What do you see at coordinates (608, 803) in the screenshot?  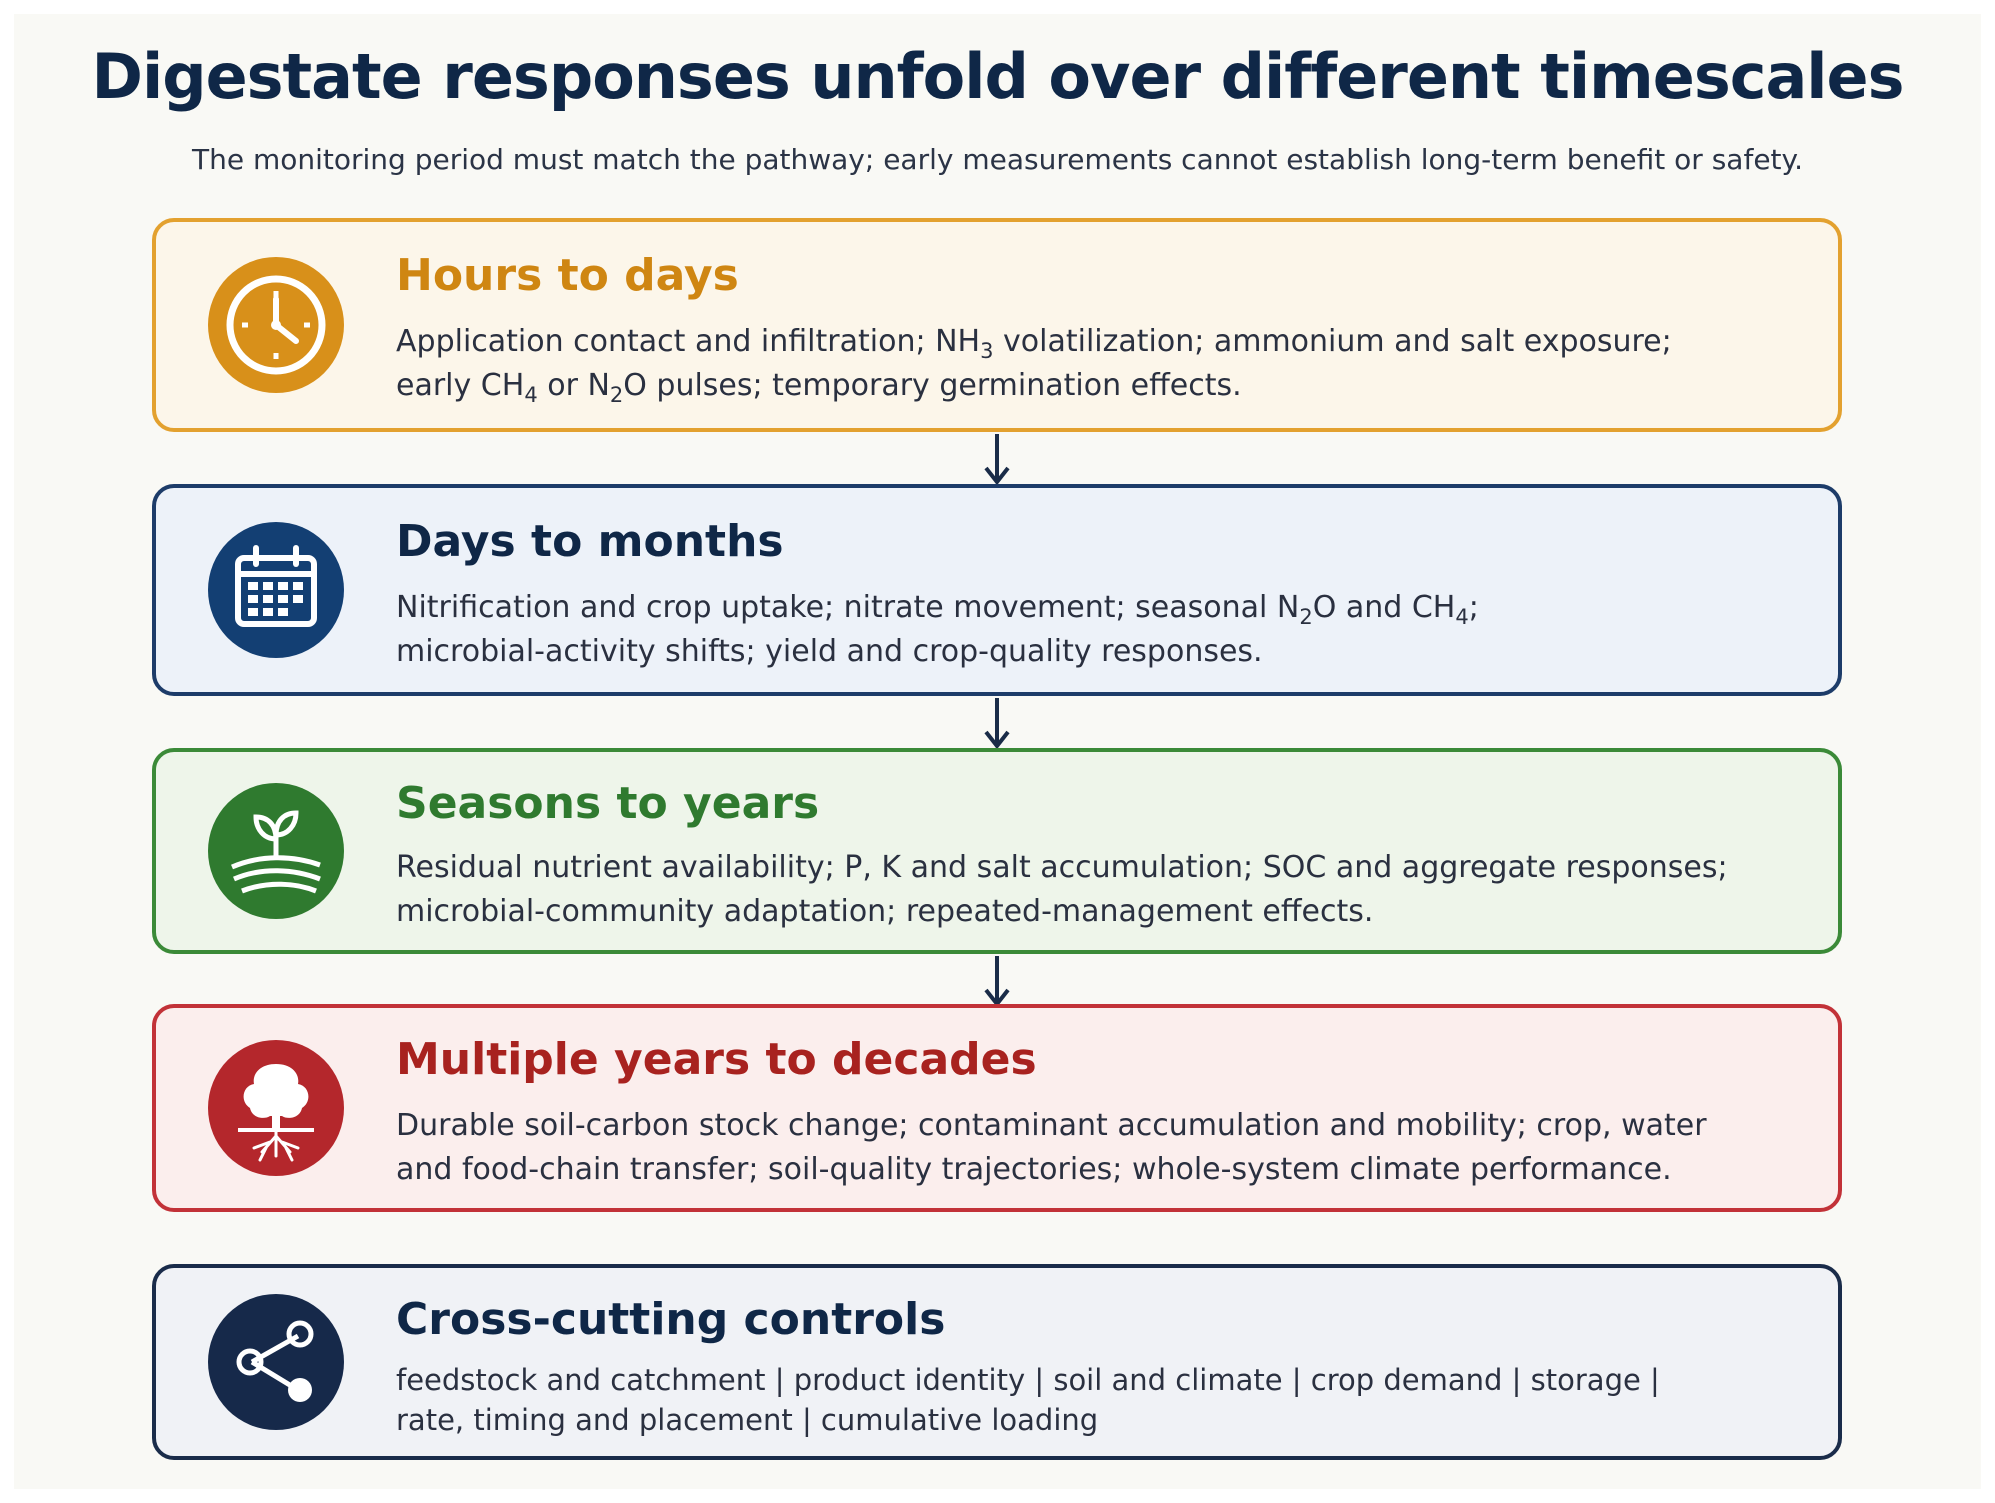 I see `card-heading: Seasons to years` at bounding box center [608, 803].